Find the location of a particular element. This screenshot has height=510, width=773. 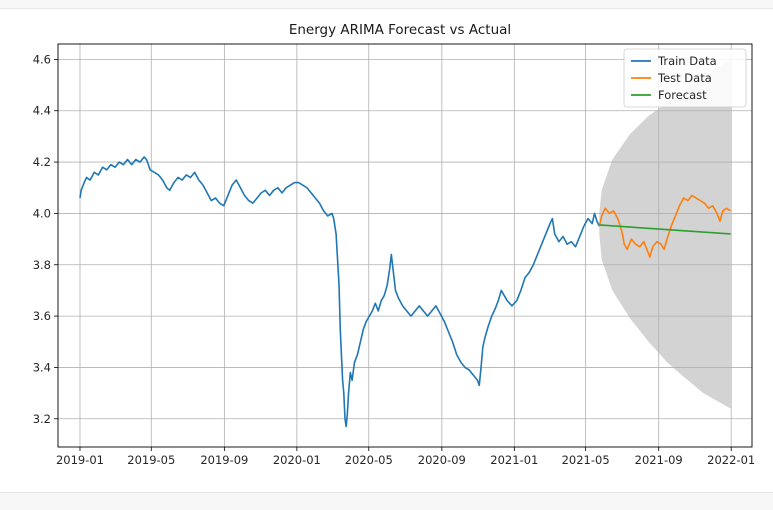

x-tick-label: 2020-01 is located at coordinates (297, 460).